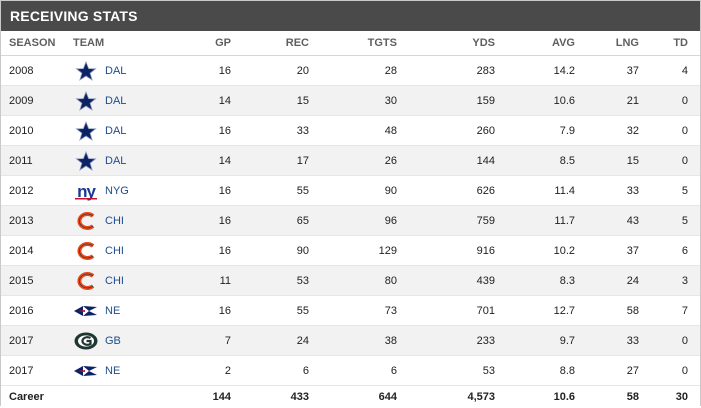  Describe the element at coordinates (458, 371) in the screenshot. I see `yds-cell: 53` at that location.